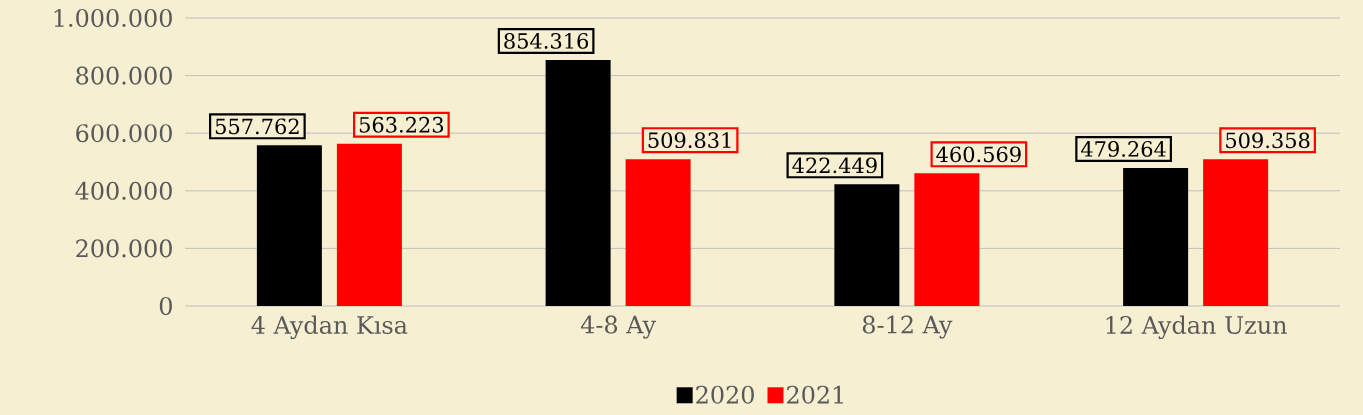 The image size is (1363, 415). What do you see at coordinates (401, 124) in the screenshot?
I see `data-label: 563.223` at bounding box center [401, 124].